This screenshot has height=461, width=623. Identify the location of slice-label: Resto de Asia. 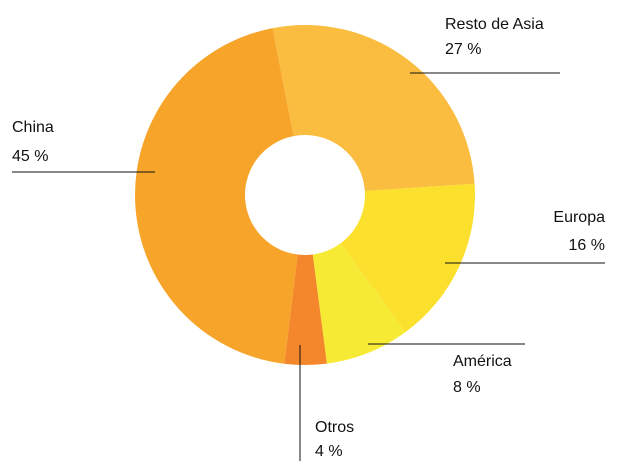
(494, 24).